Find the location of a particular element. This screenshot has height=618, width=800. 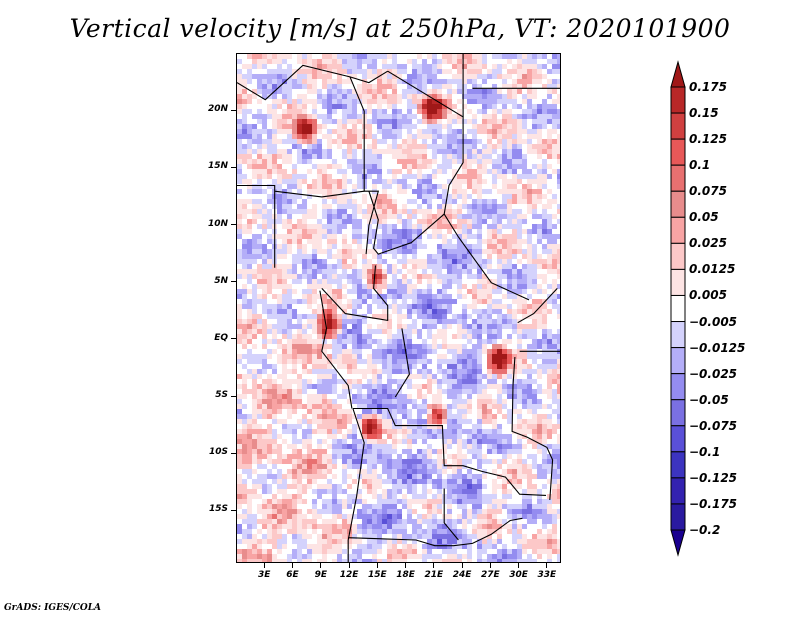

colorbar-label: −0.005 is located at coordinates (713, 321).